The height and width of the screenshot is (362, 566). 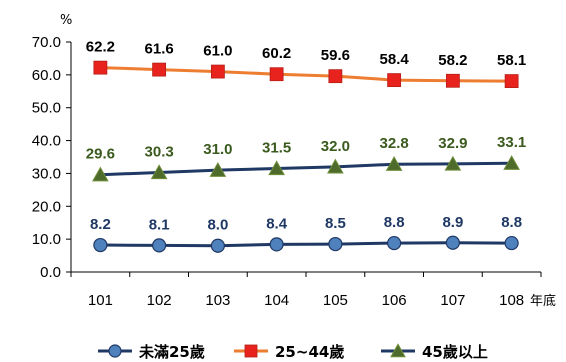 I want to click on y-axis-ticks: 0.0 10.0 20.0 30.0 40.0 50.0 60.0 70.0, so click(x=51, y=157).